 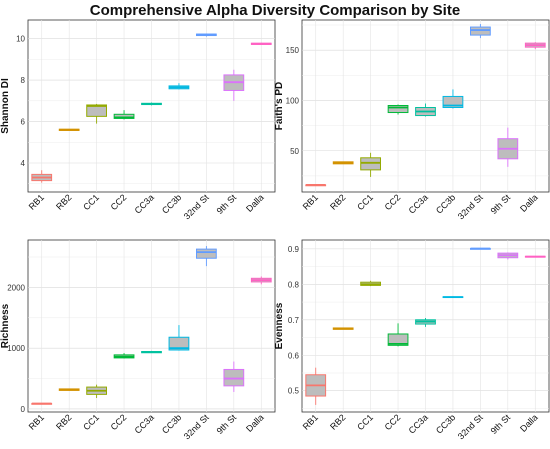 I want to click on y-tick-label: 1000, so click(x=16, y=348).